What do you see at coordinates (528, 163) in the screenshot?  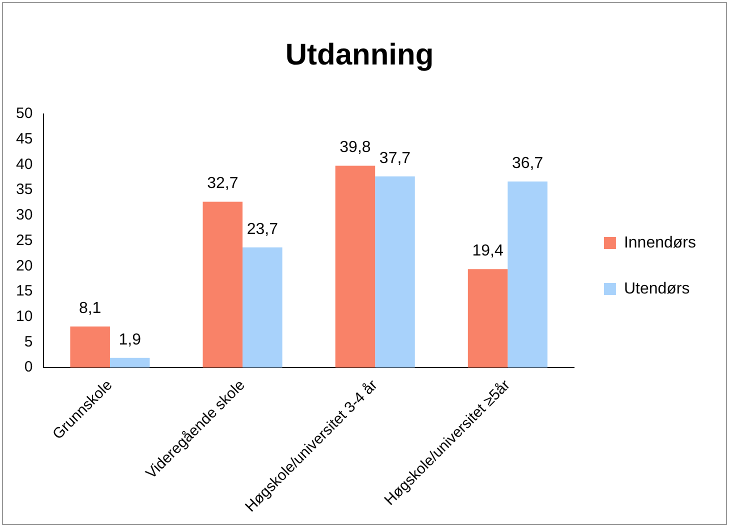 I see `data-label: 36,7` at bounding box center [528, 163].